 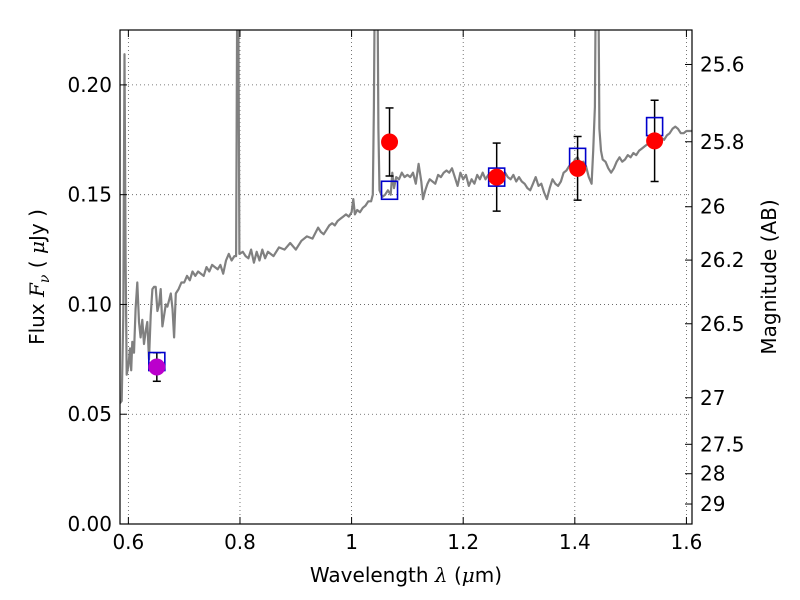 What do you see at coordinates (722, 64) in the screenshot?
I see `y2-tick-label: 25.6` at bounding box center [722, 64].